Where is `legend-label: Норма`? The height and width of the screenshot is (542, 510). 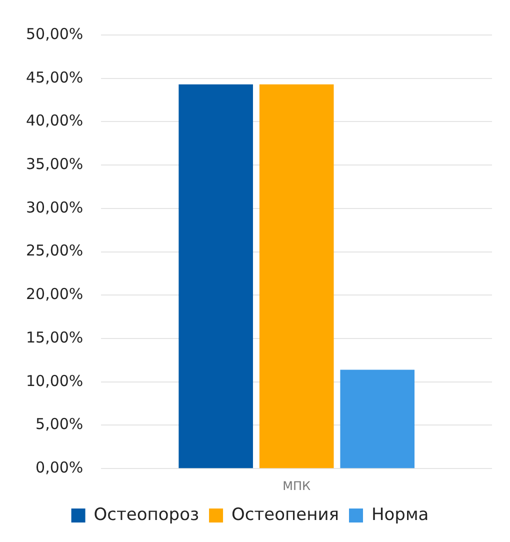
legend-label: Норма is located at coordinates (400, 514).